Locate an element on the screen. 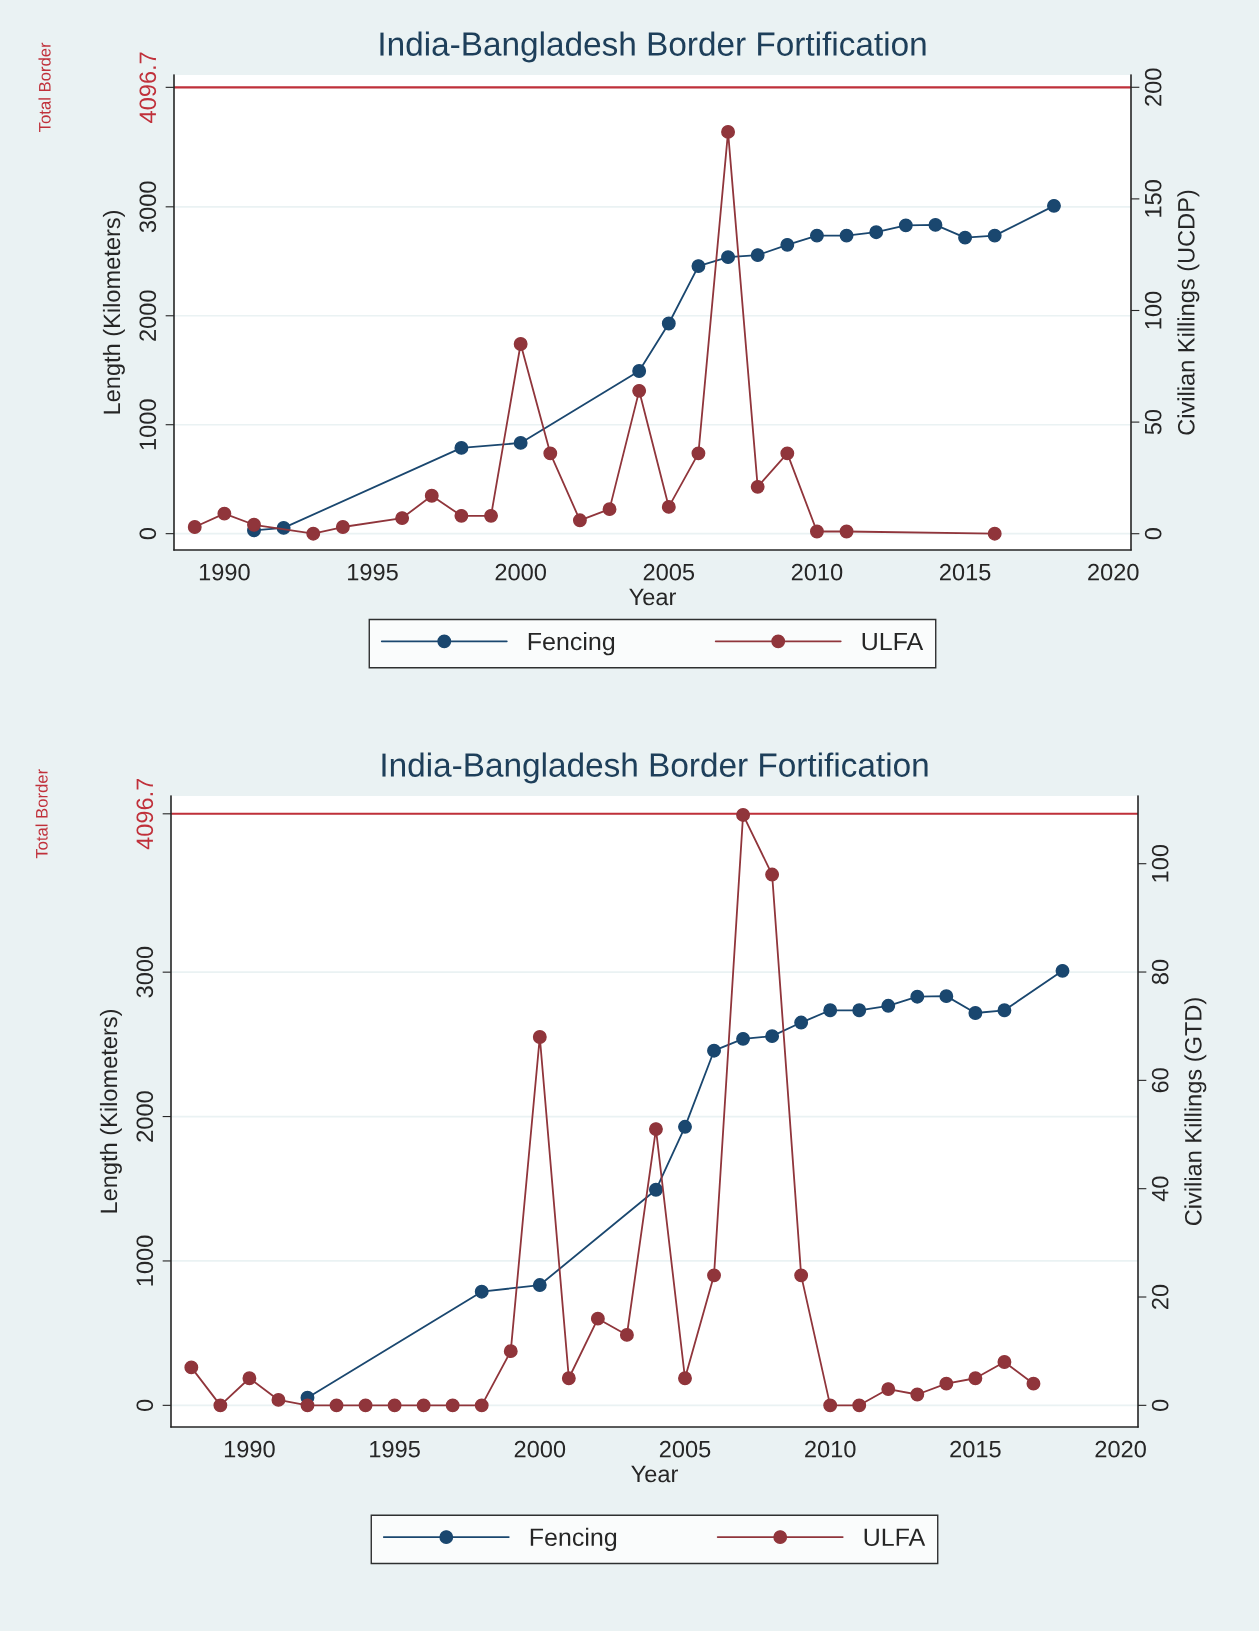 Image resolution: width=1259 pixels, height=1631 pixels. y-tick-label: 0 is located at coordinates (145, 1405).